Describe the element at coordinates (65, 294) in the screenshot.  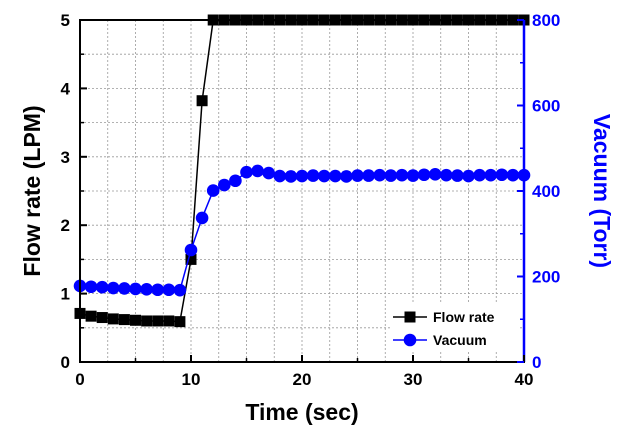
I see `y-tick-label: 1` at that location.